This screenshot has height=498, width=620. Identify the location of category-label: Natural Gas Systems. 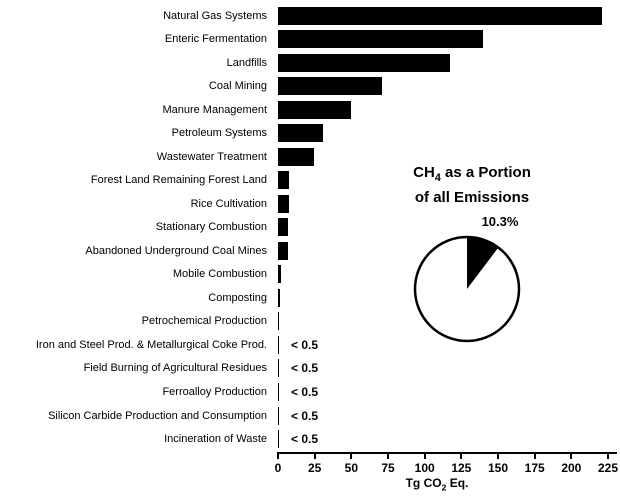
(215, 15).